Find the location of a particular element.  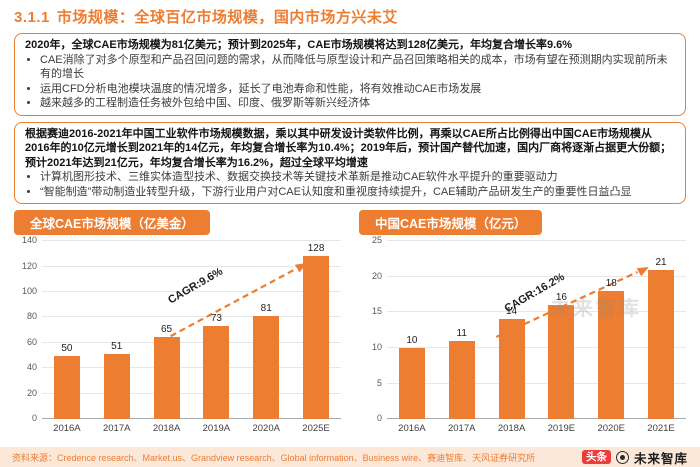

bar-value-label: 14 is located at coordinates (512, 312).